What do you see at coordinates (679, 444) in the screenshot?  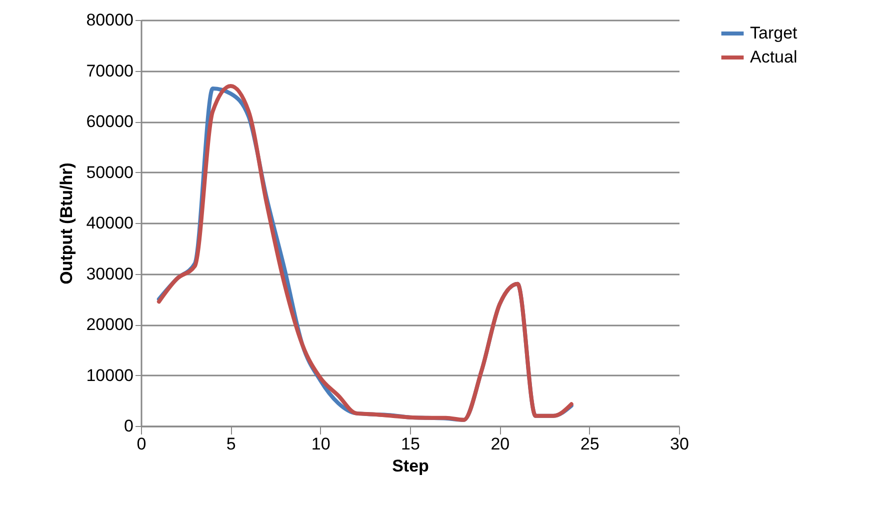 I see `x-tick-label: 30` at bounding box center [679, 444].